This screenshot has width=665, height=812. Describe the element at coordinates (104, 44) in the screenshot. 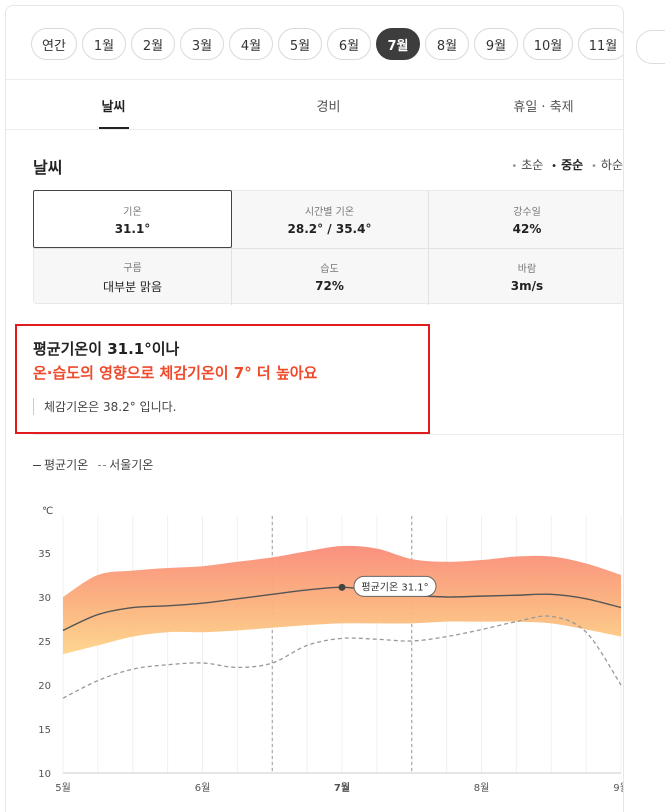

I see `month-pill-1: 1월` at that location.